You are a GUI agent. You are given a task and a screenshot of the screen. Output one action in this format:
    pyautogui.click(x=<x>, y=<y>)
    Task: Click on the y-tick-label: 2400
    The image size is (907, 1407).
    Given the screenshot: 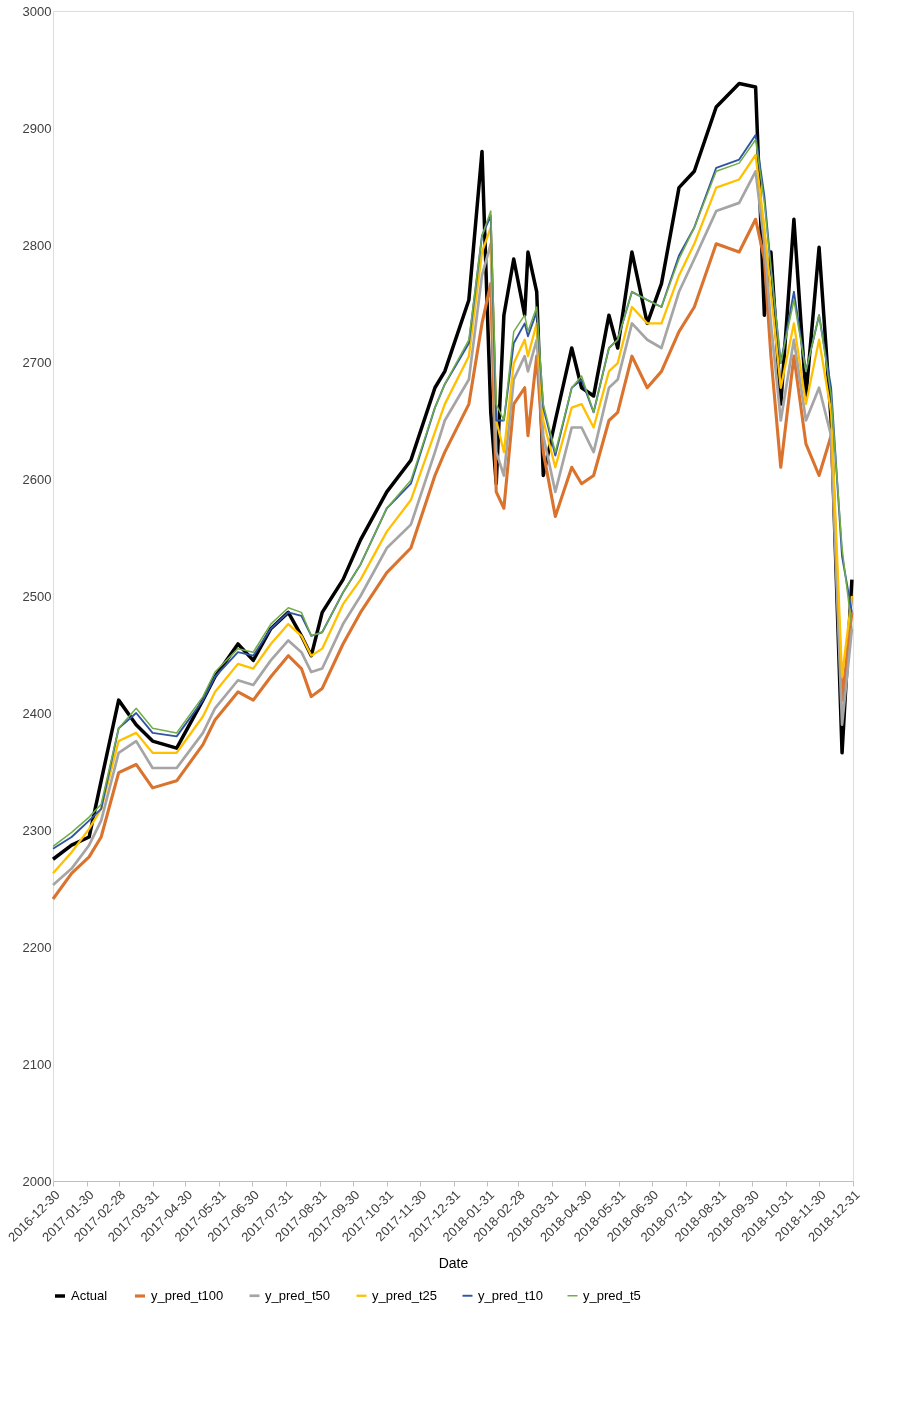 What is the action you would take?
    pyautogui.click(x=37, y=713)
    